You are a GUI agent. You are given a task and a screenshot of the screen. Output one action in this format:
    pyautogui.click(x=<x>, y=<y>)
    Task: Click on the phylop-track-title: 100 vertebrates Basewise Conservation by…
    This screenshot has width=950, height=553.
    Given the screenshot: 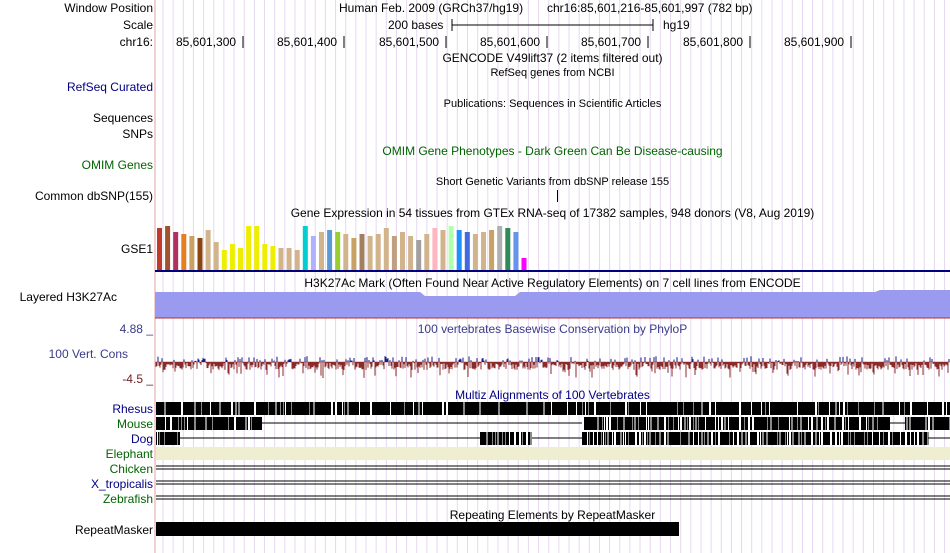 What is the action you would take?
    pyautogui.click(x=552, y=329)
    